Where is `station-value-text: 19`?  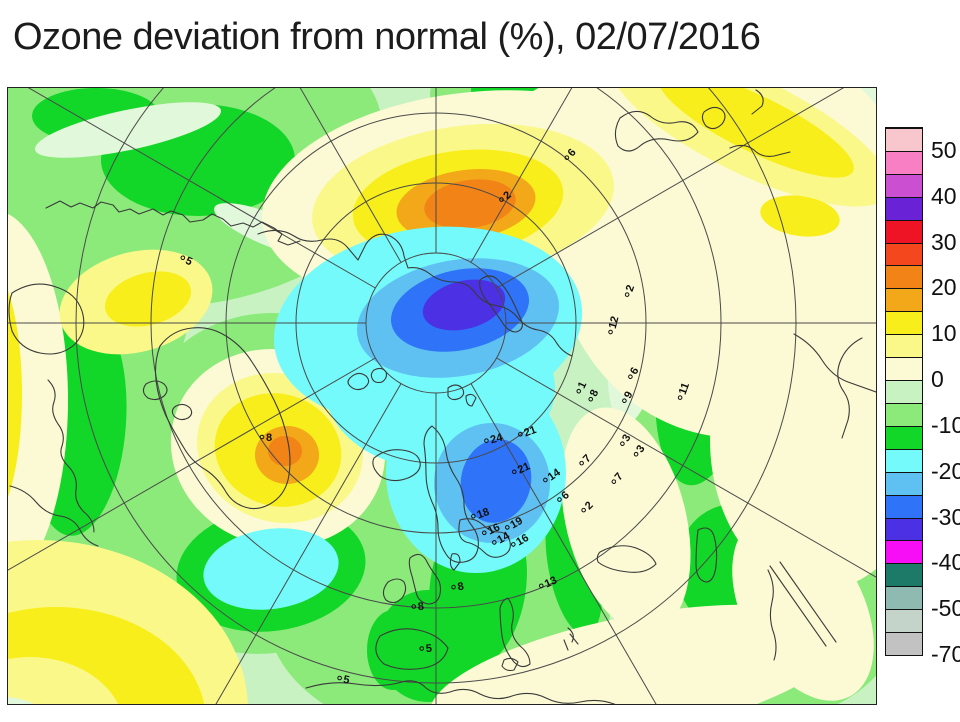
station-value-text: 19 is located at coordinates (516, 523).